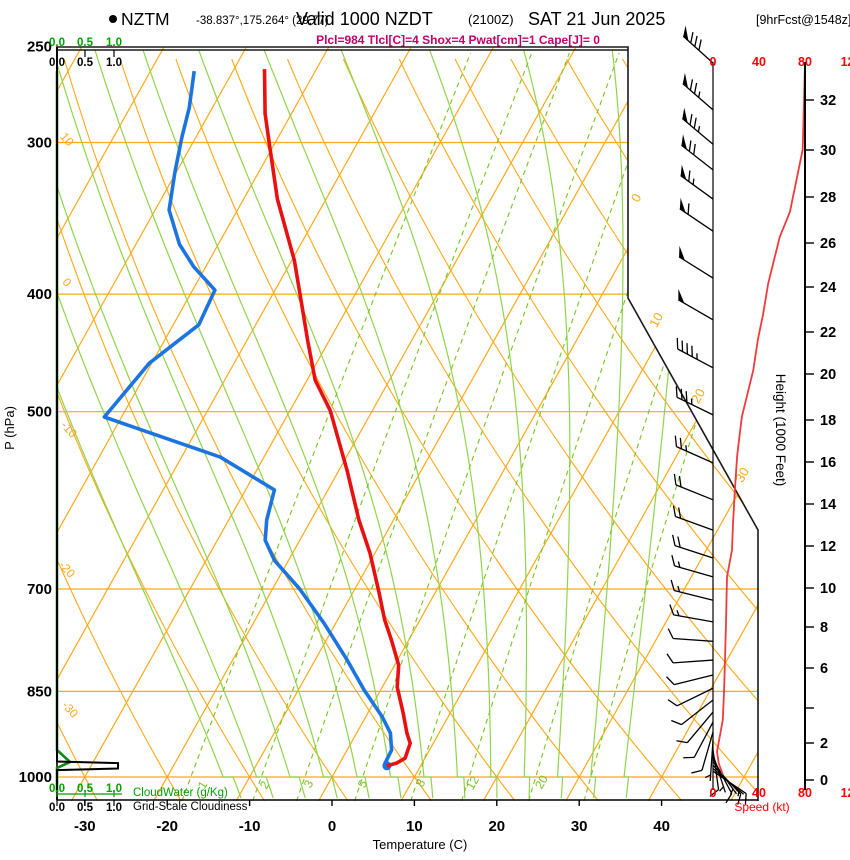  I want to click on temp-tick-label-40: 40, so click(661, 826).